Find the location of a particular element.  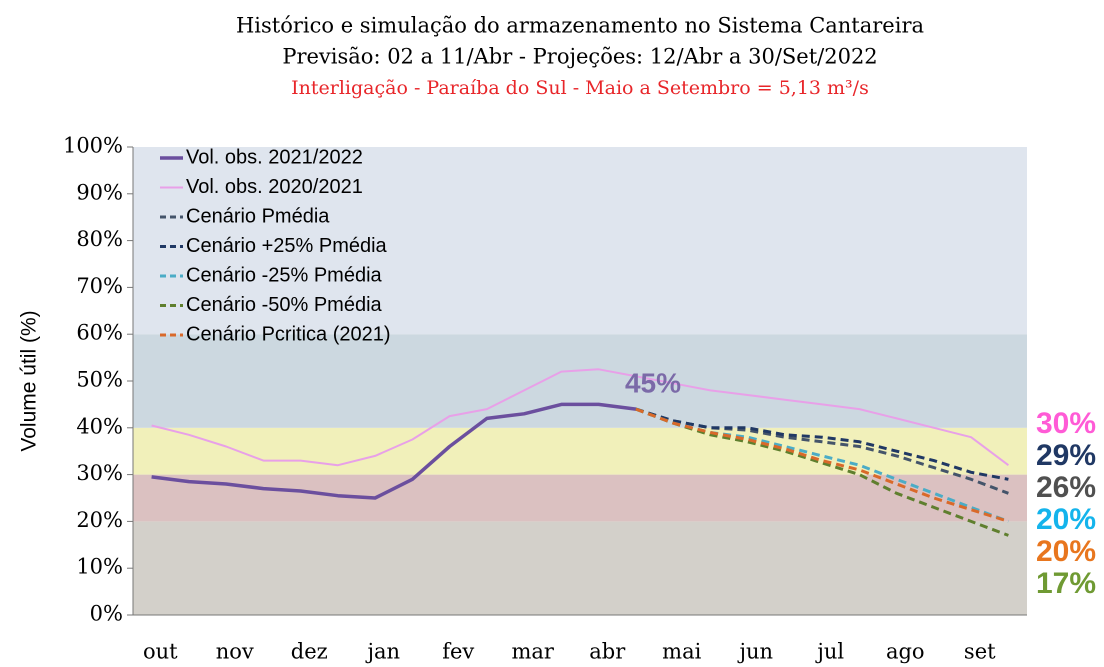

y-tick-label: 90% is located at coordinates (99, 192).